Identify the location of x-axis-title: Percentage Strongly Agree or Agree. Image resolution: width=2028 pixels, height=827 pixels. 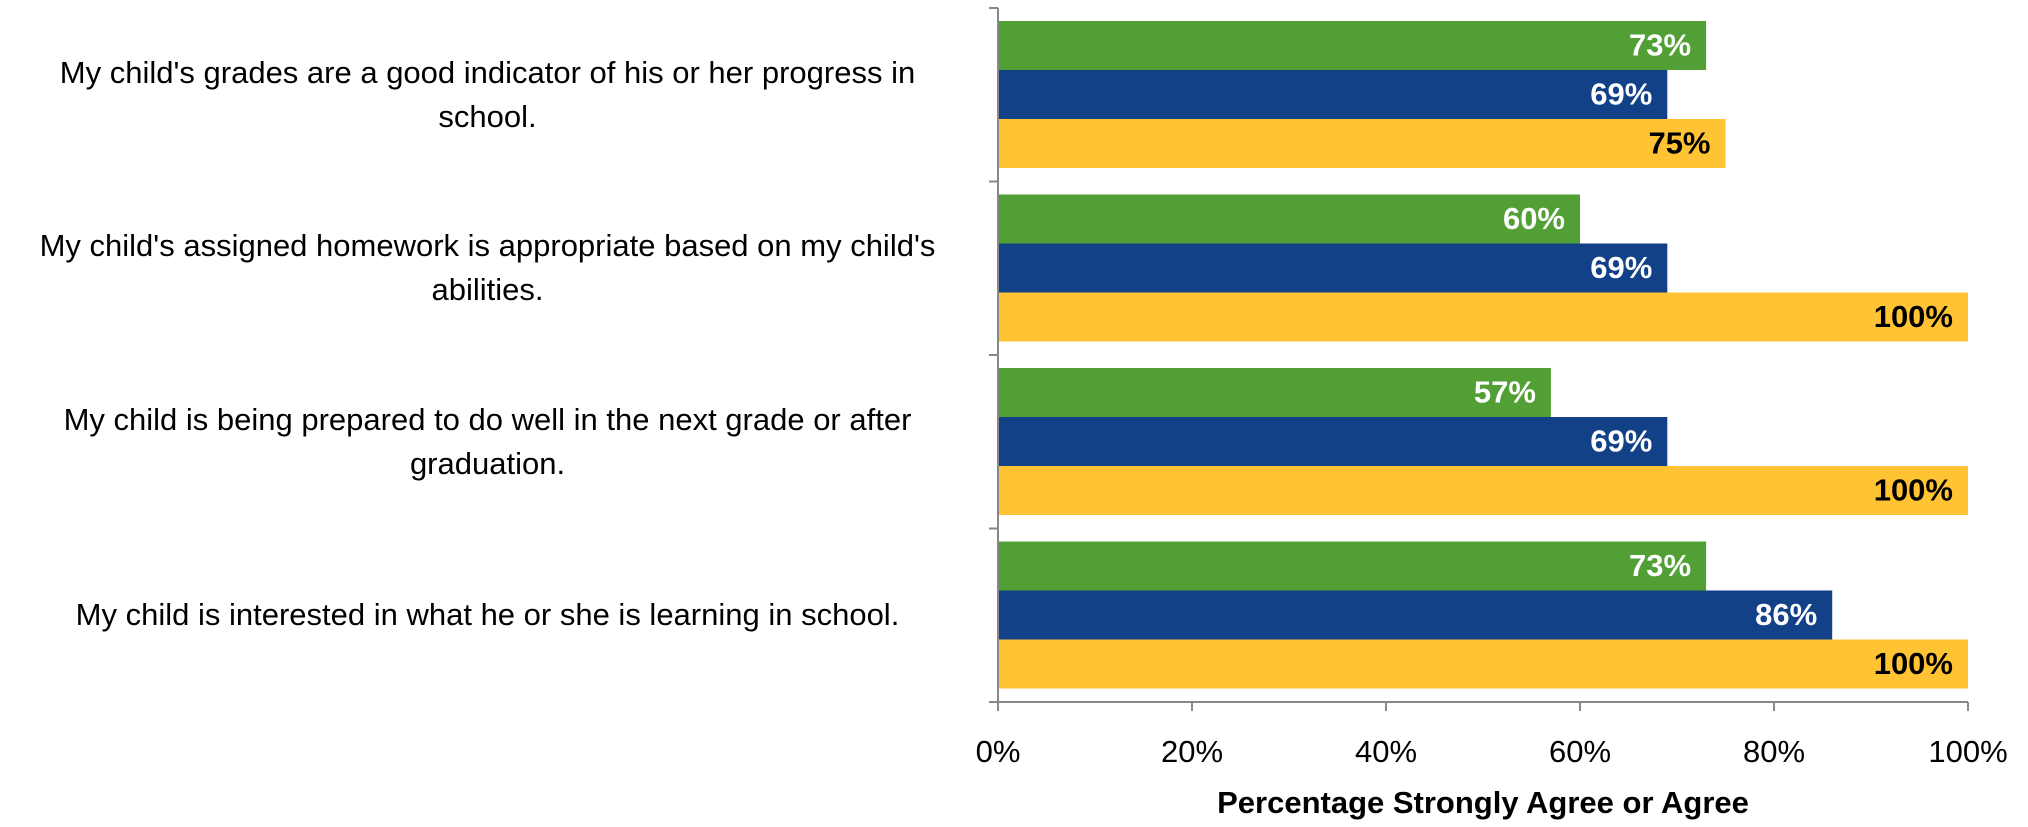
(1483, 802).